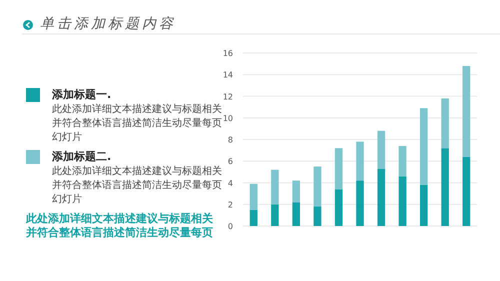 This screenshot has height=281, width=500. Describe the element at coordinates (120, 226) in the screenshot. I see `text: 此处添加详细文本描述建议与标题相关并符合整体语言描述简洁生动尽量每页` at that location.